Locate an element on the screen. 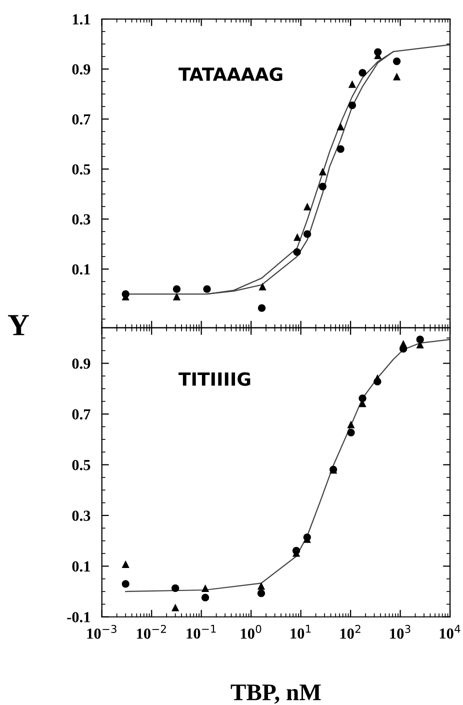 The image size is (463, 705). annotation: TITIIIIG is located at coordinates (214, 379).